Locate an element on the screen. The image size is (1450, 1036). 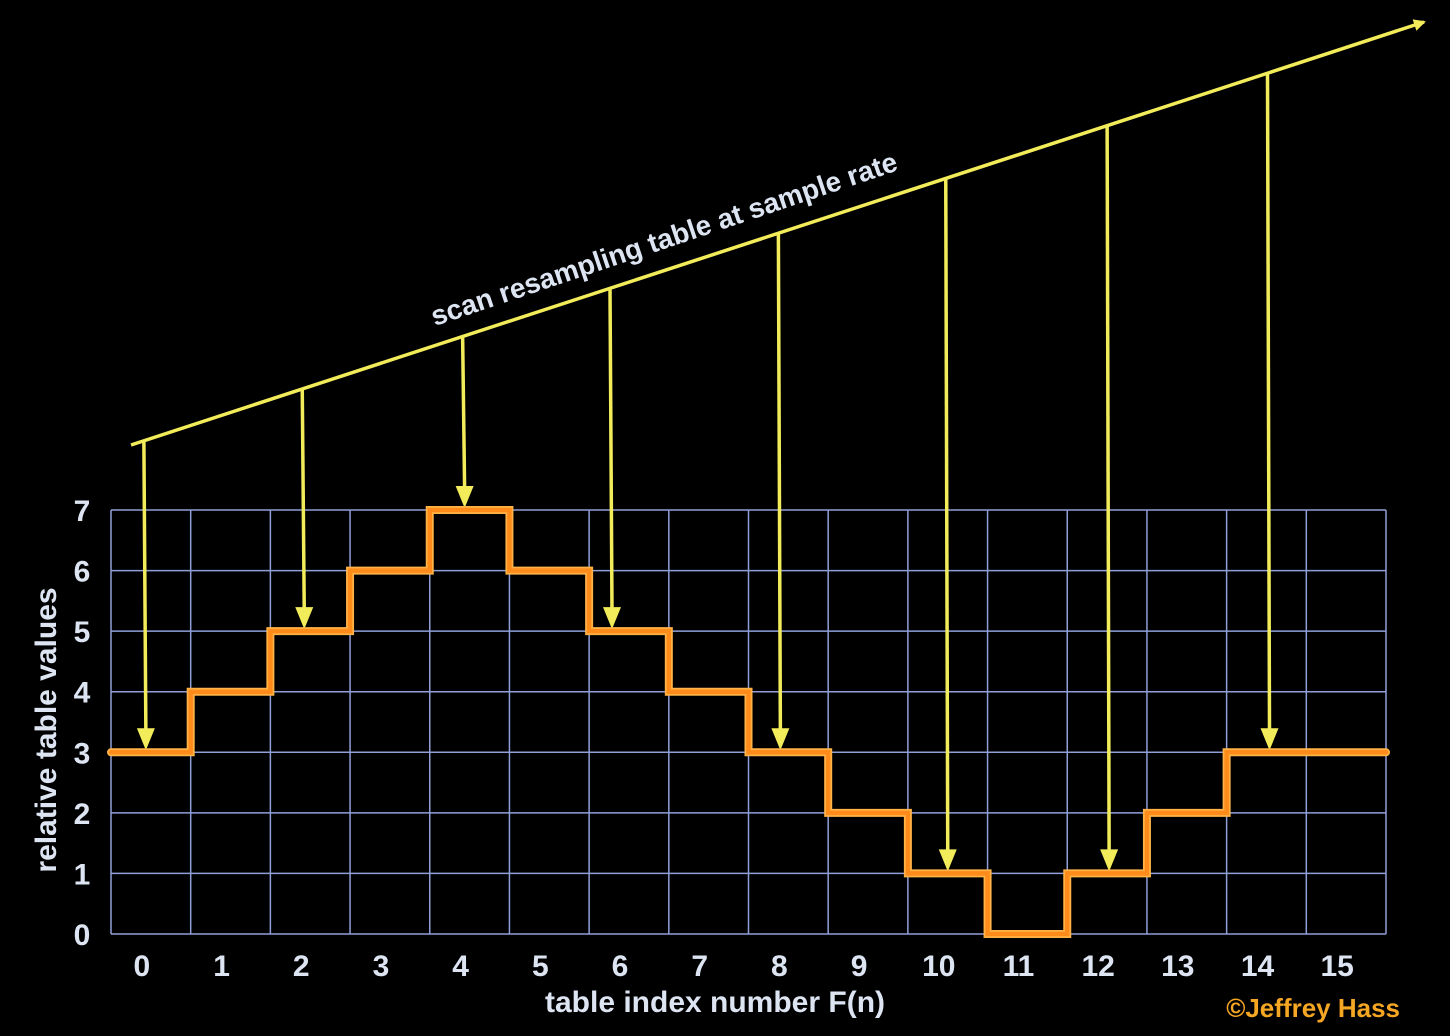
y-tick-label: 0 is located at coordinates (82, 935).